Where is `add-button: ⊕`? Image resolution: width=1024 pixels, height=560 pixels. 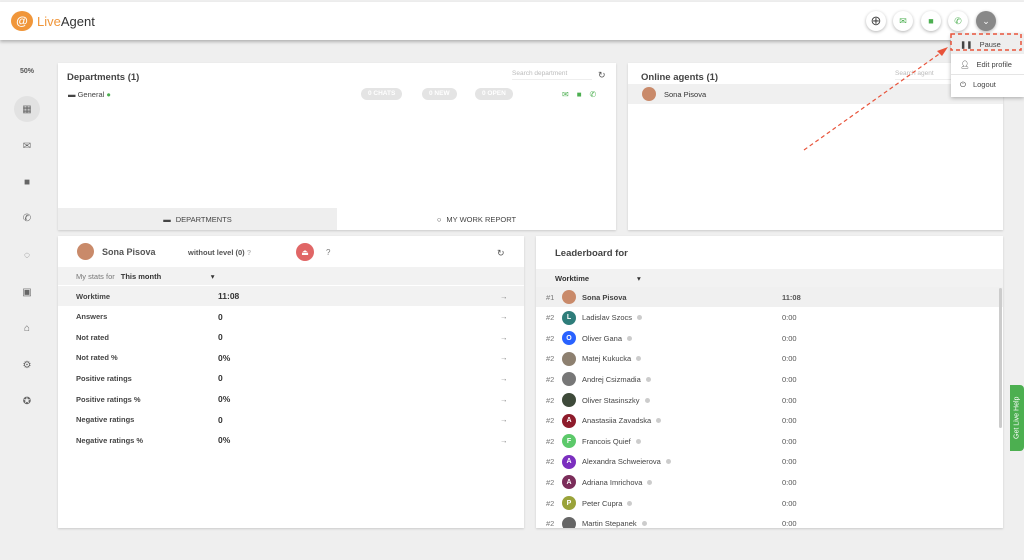
add-button: ⊕ is located at coordinates (876, 21).